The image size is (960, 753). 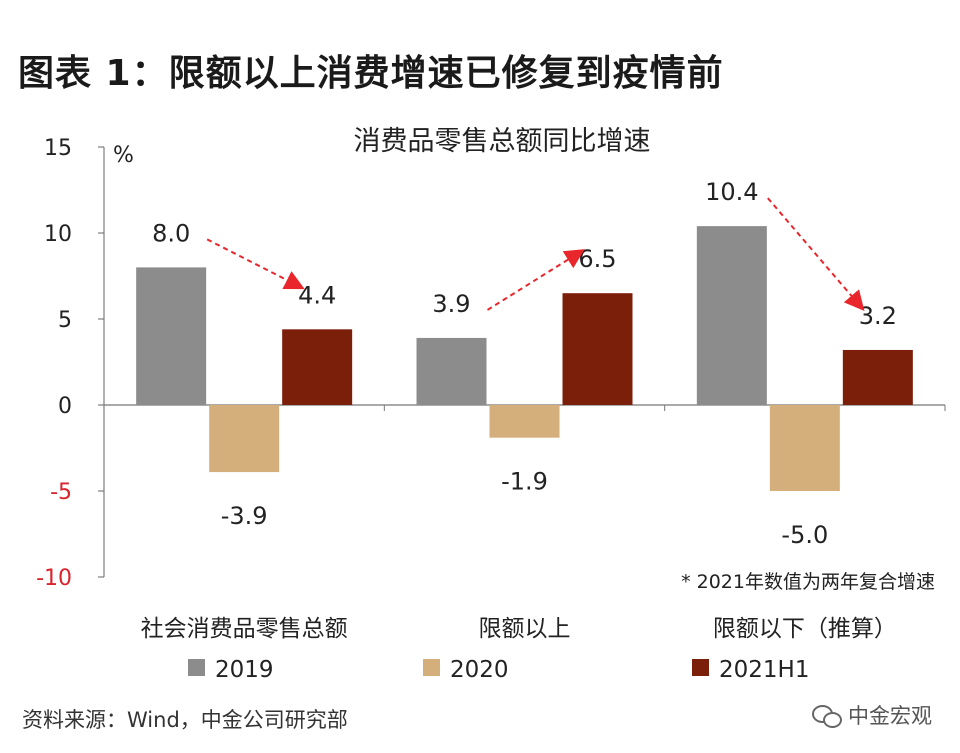 I want to click on watermark-text: 中金宏观, so click(x=890, y=716).